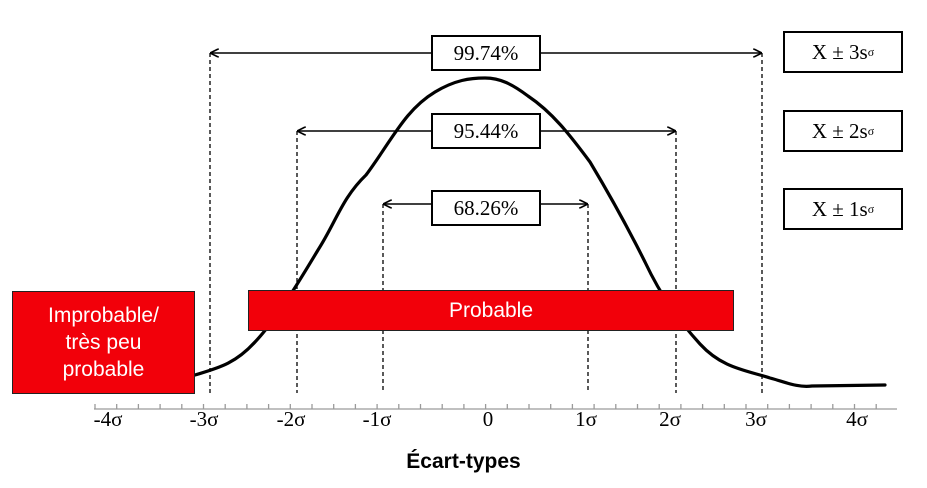  What do you see at coordinates (204, 419) in the screenshot?
I see `tick-label-minus-3-sigma: -3σ` at bounding box center [204, 419].